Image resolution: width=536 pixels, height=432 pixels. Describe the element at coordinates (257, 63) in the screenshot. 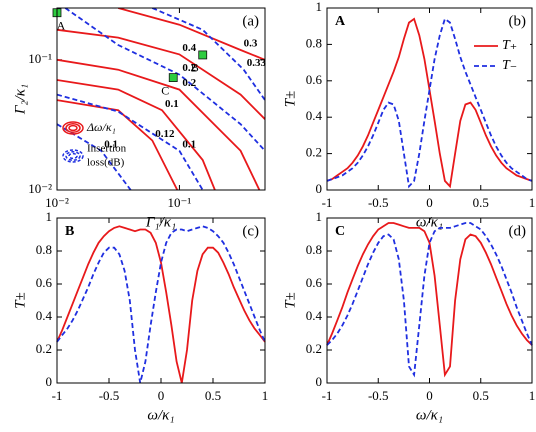

I see `contour-label: 0.33` at that location.